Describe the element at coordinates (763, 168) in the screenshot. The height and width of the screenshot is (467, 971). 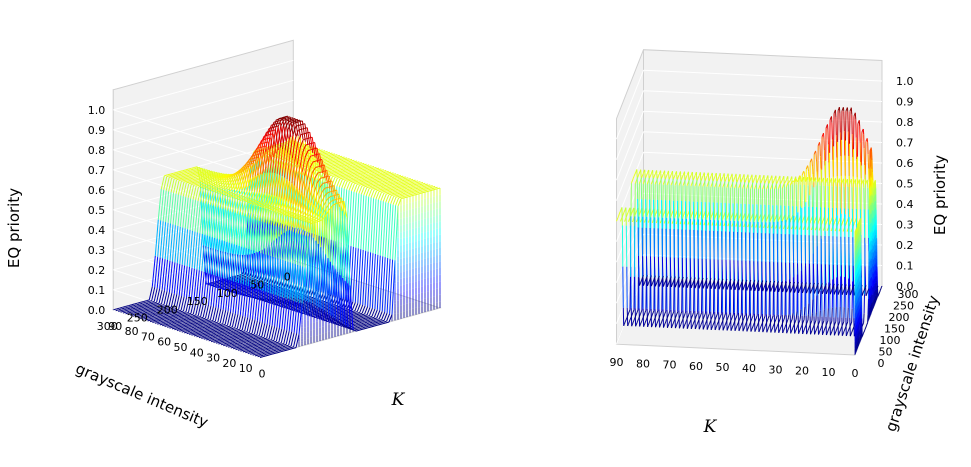
I see `pane-wall-b` at that location.